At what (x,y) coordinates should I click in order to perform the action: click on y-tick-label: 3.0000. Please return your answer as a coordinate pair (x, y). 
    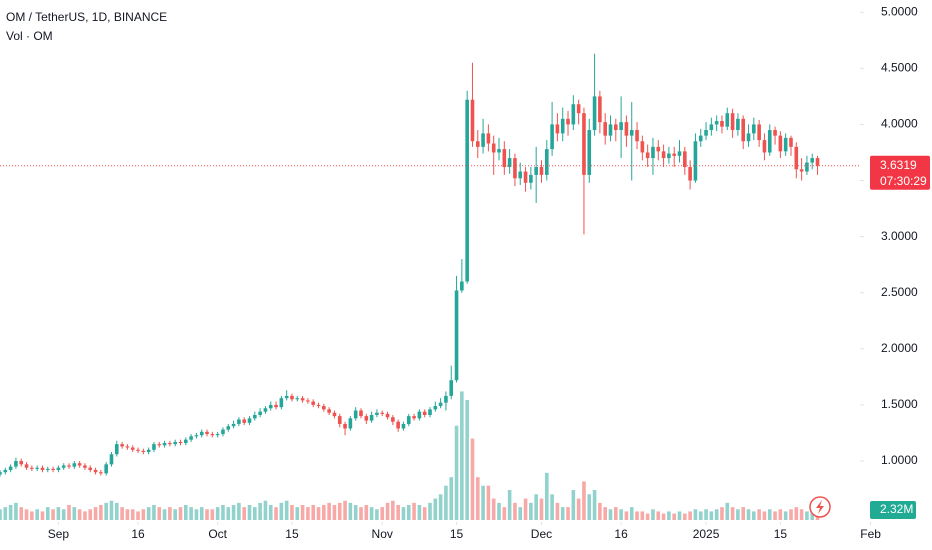
    Looking at the image, I should click on (899, 236).